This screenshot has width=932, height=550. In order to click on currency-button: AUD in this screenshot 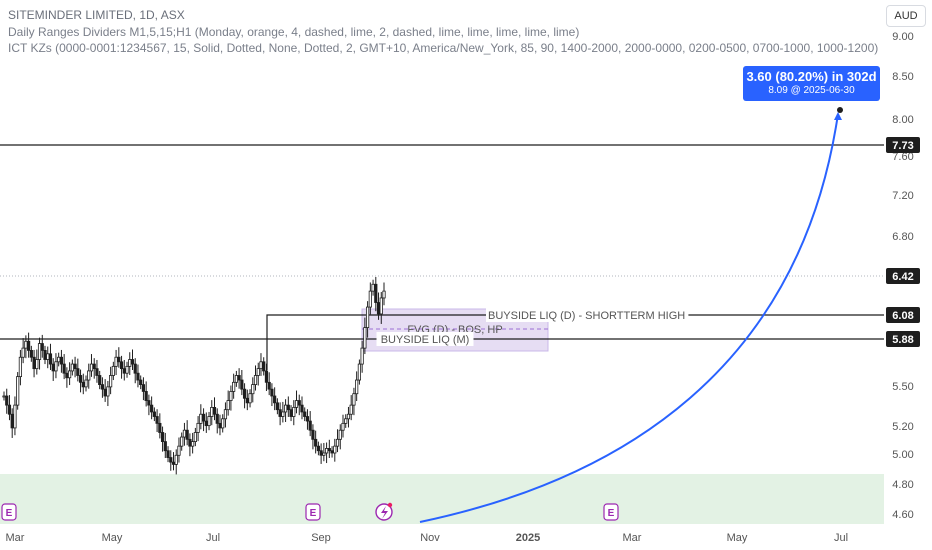, I will do `click(906, 16)`.